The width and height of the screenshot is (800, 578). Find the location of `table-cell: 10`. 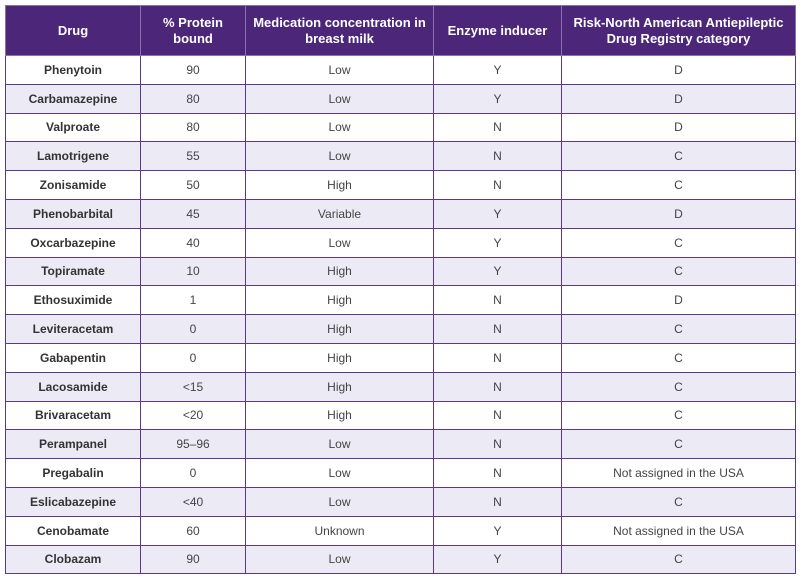

table-cell: 10 is located at coordinates (193, 271).